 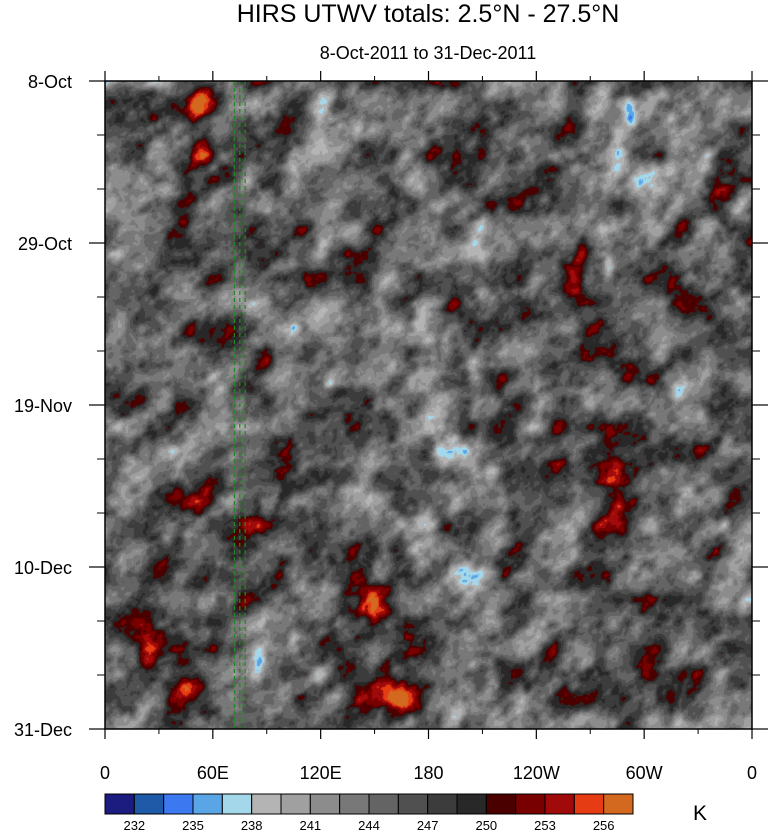 What do you see at coordinates (45, 244) in the screenshot?
I see `y-tick-label: 29-Oct` at bounding box center [45, 244].